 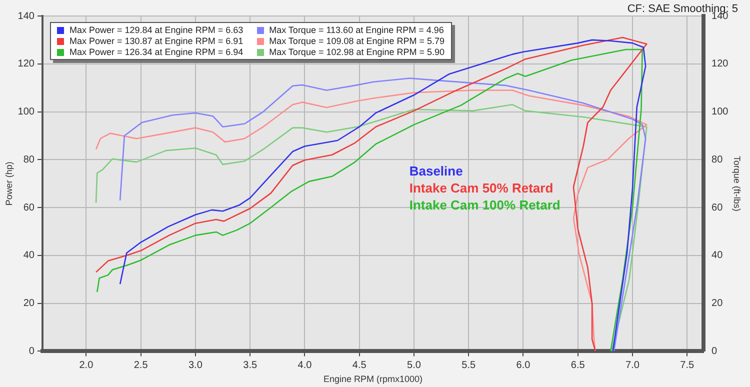 I want to click on y-tick-label: 60, so click(x=29, y=208).